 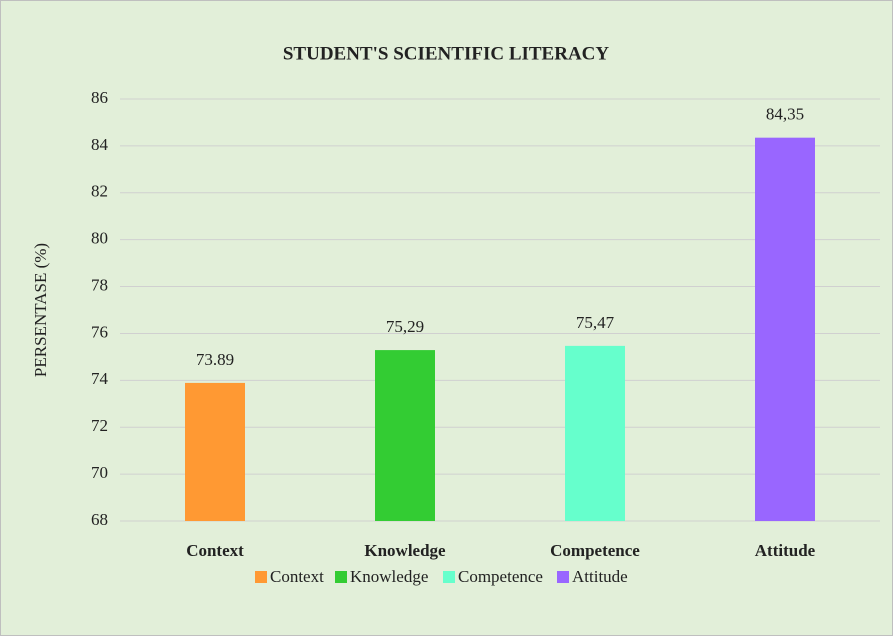 What do you see at coordinates (595, 322) in the screenshot?
I see `data-label: 75,47` at bounding box center [595, 322].